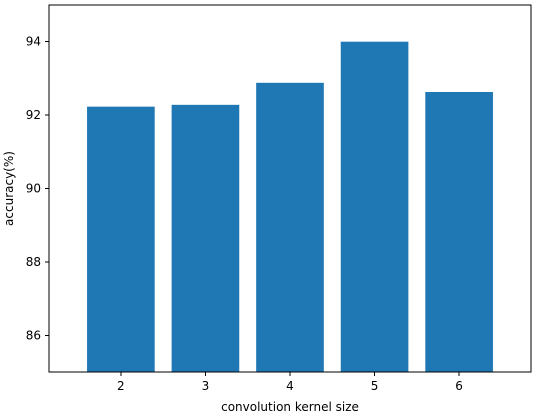 This screenshot has height=417, width=550. Describe the element at coordinates (121, 386) in the screenshot. I see `x-tick-label: 2` at that location.